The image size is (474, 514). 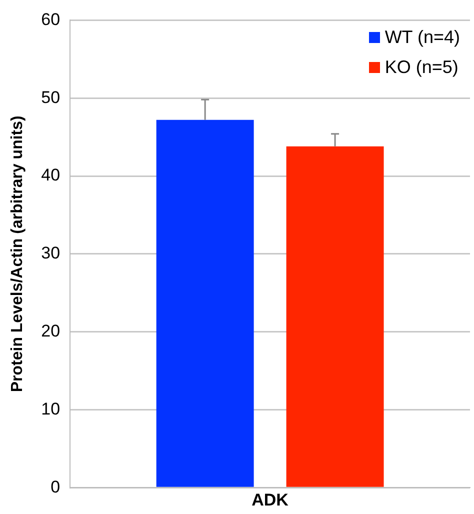 I want to click on y-tick-label: 30, so click(x=50, y=253).